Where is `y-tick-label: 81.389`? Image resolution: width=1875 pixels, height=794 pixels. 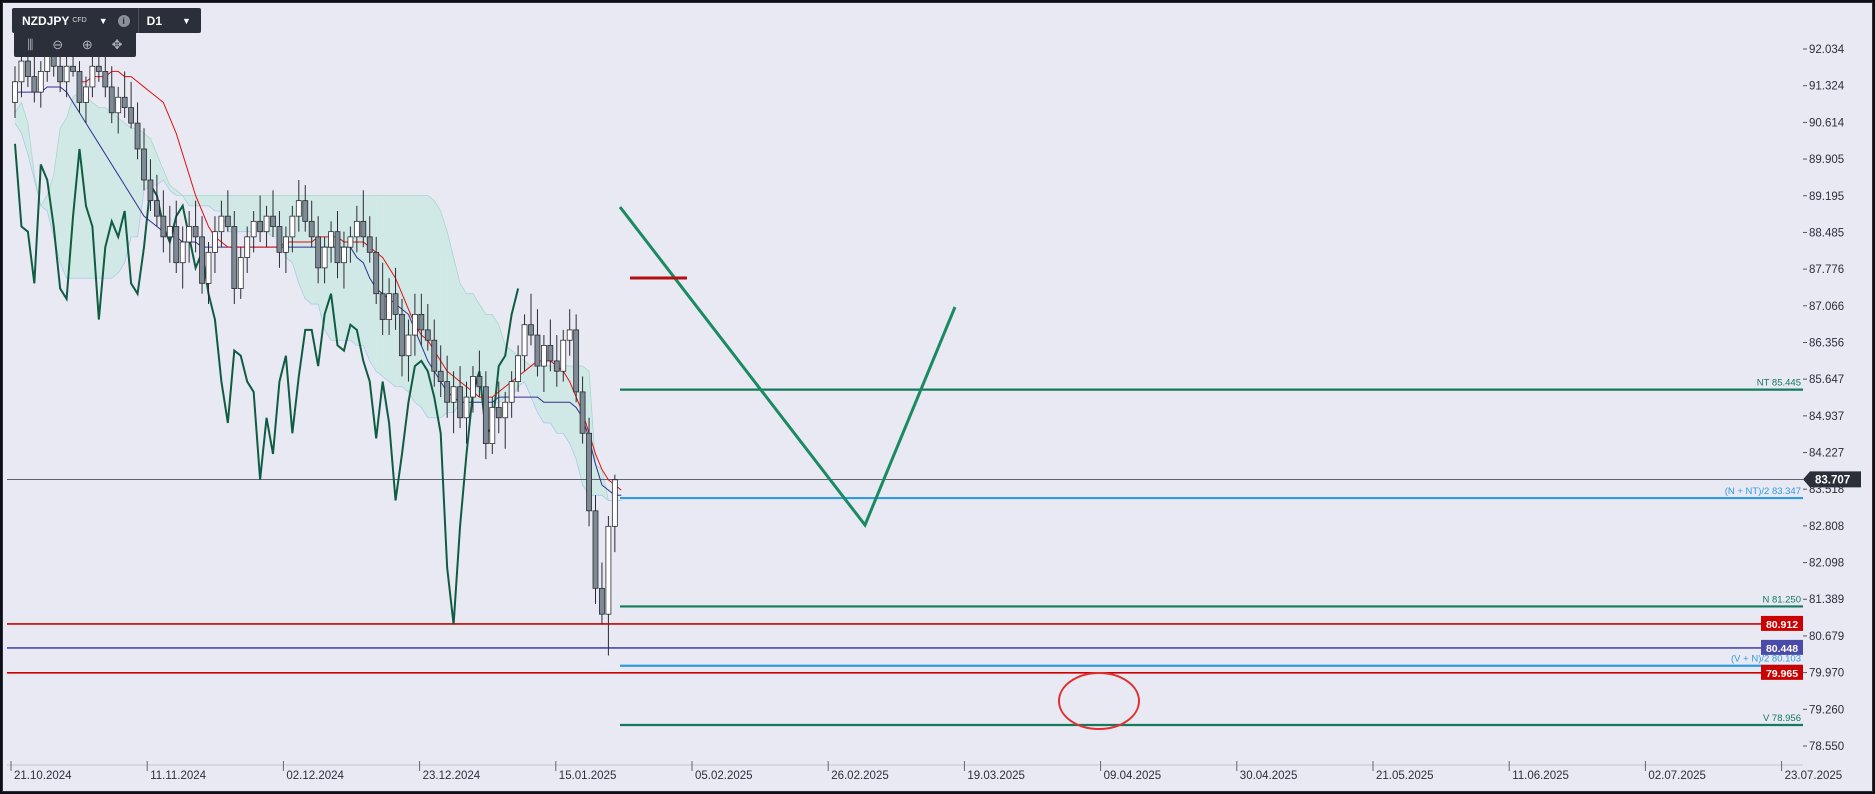 y-tick-label: 81.389 is located at coordinates (1826, 600).